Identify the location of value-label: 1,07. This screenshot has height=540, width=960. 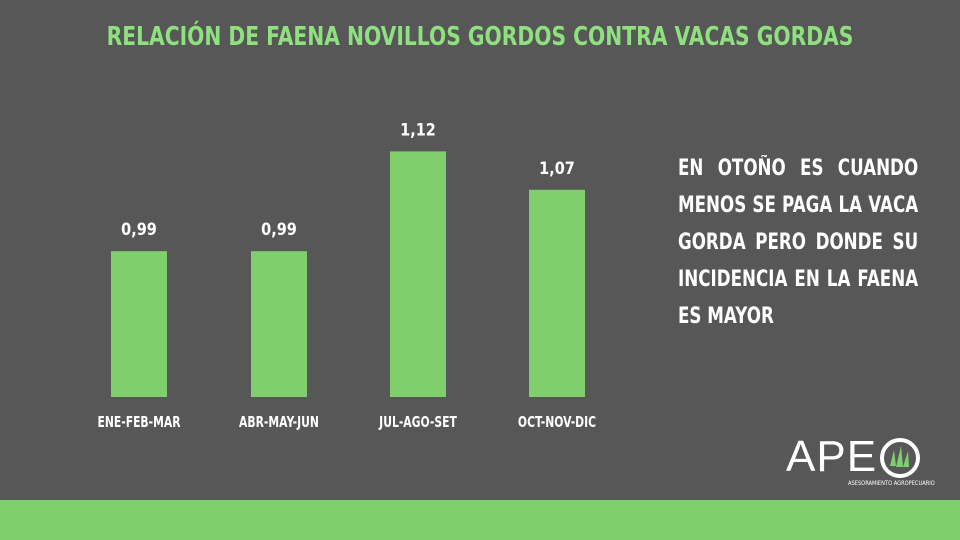
(557, 168).